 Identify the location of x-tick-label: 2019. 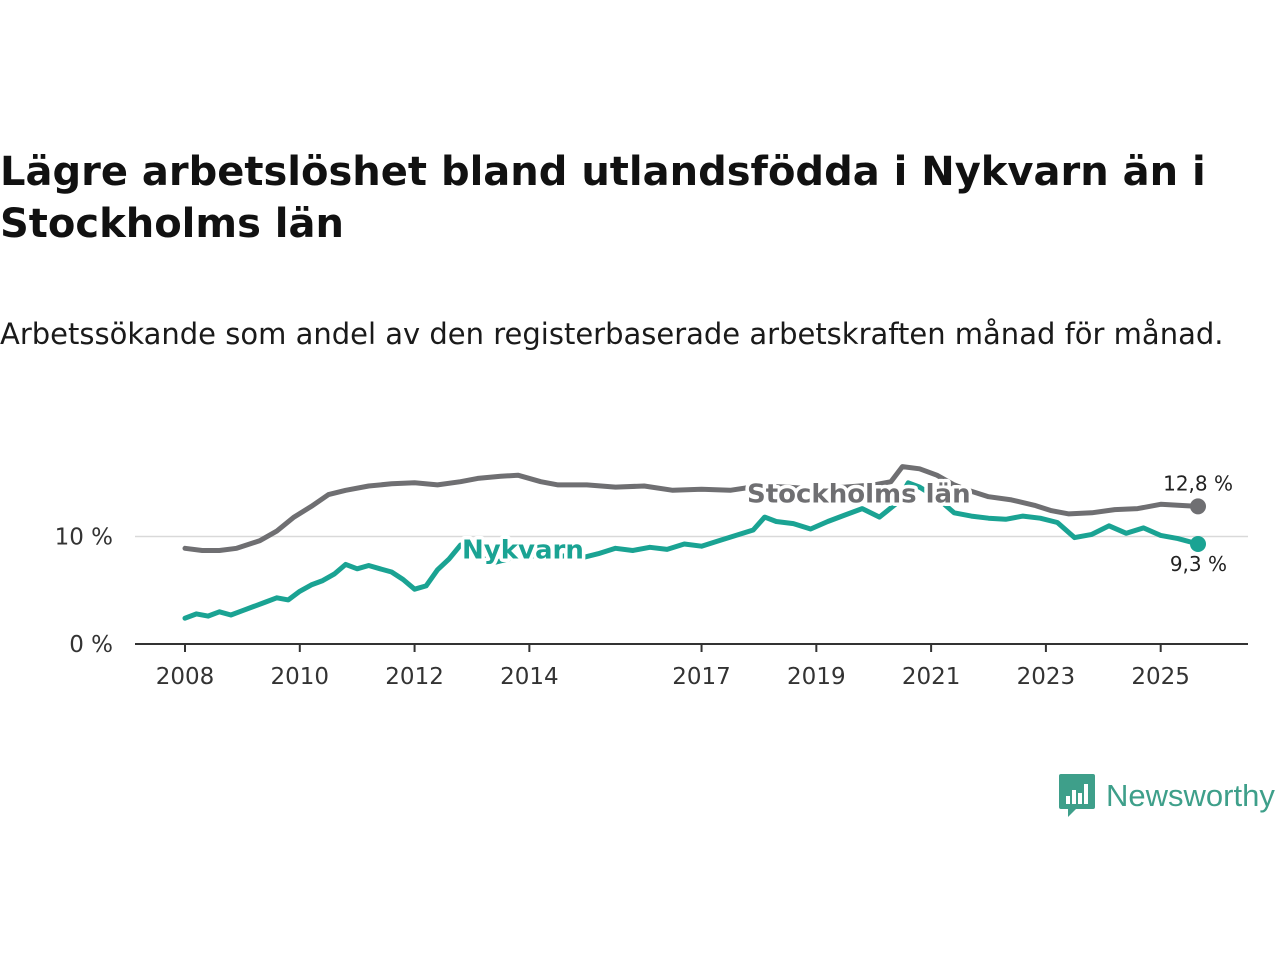
(816, 677).